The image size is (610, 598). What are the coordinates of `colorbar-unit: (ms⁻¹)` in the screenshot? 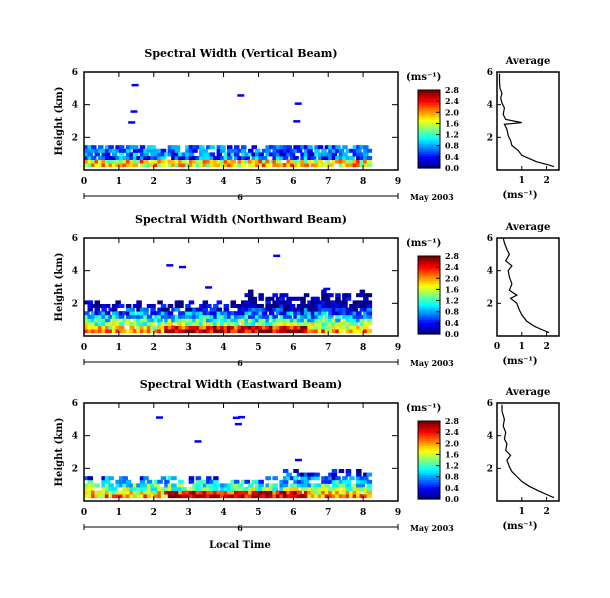 It's located at (423, 243).